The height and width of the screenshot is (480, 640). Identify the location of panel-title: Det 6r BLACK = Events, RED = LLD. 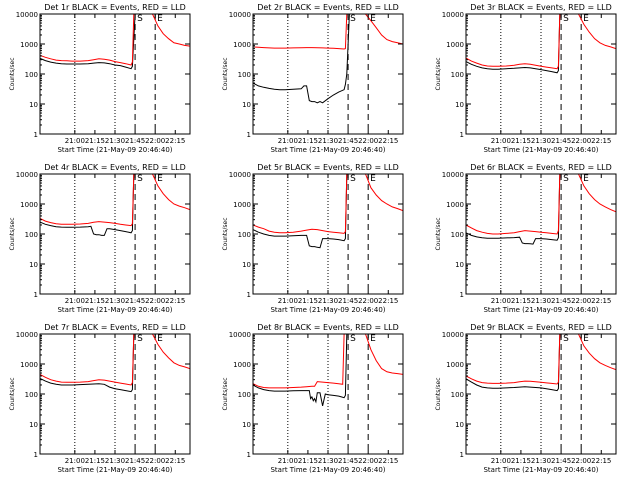
(541, 167).